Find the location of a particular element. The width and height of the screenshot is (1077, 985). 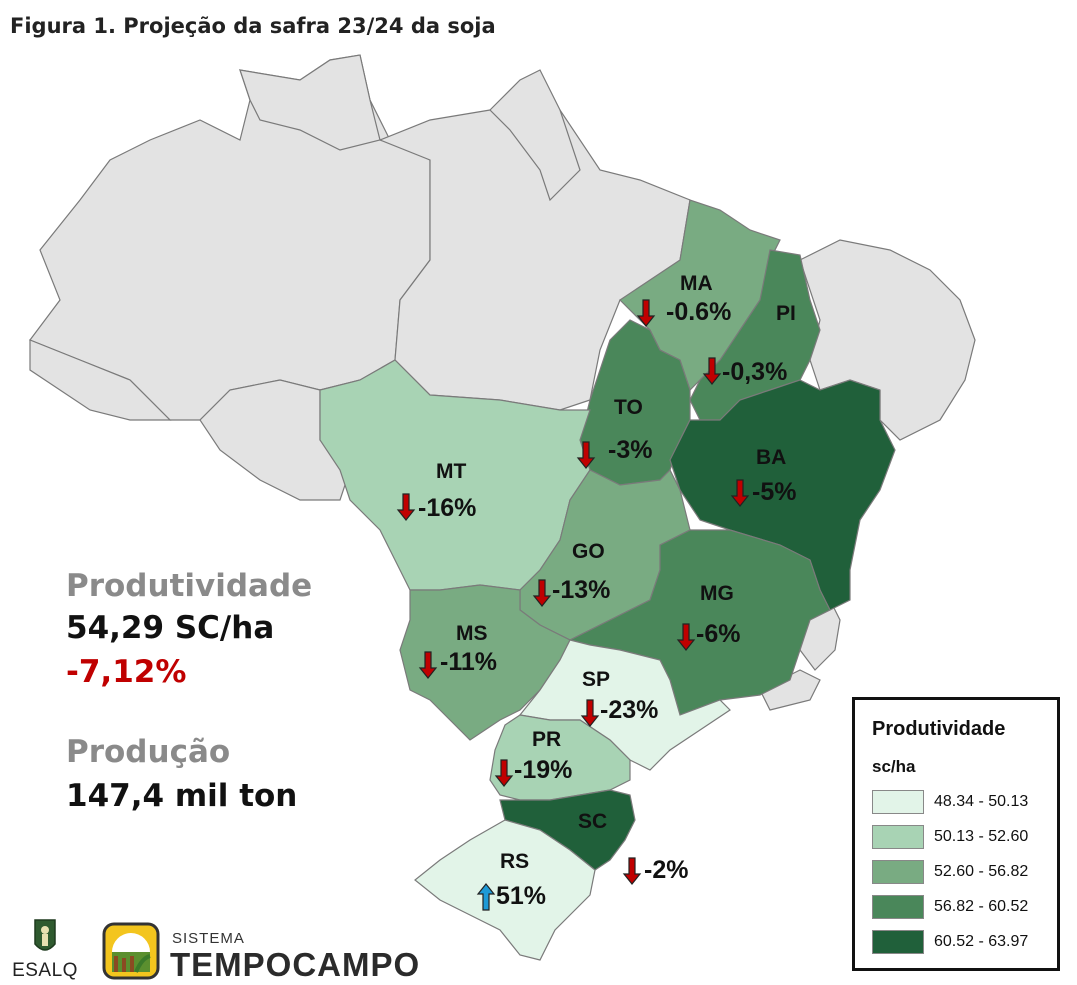

label-ba-abbr: BA is located at coordinates (771, 457).